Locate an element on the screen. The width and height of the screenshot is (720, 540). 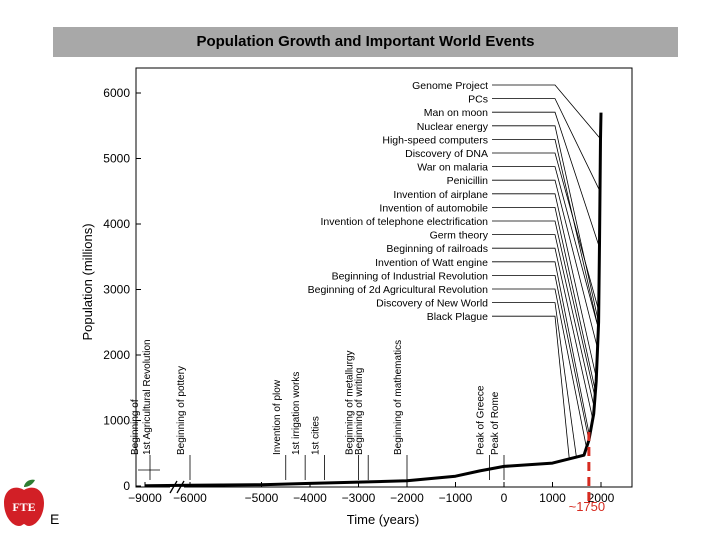
annotation-label: ~1750 is located at coordinates (587, 506).